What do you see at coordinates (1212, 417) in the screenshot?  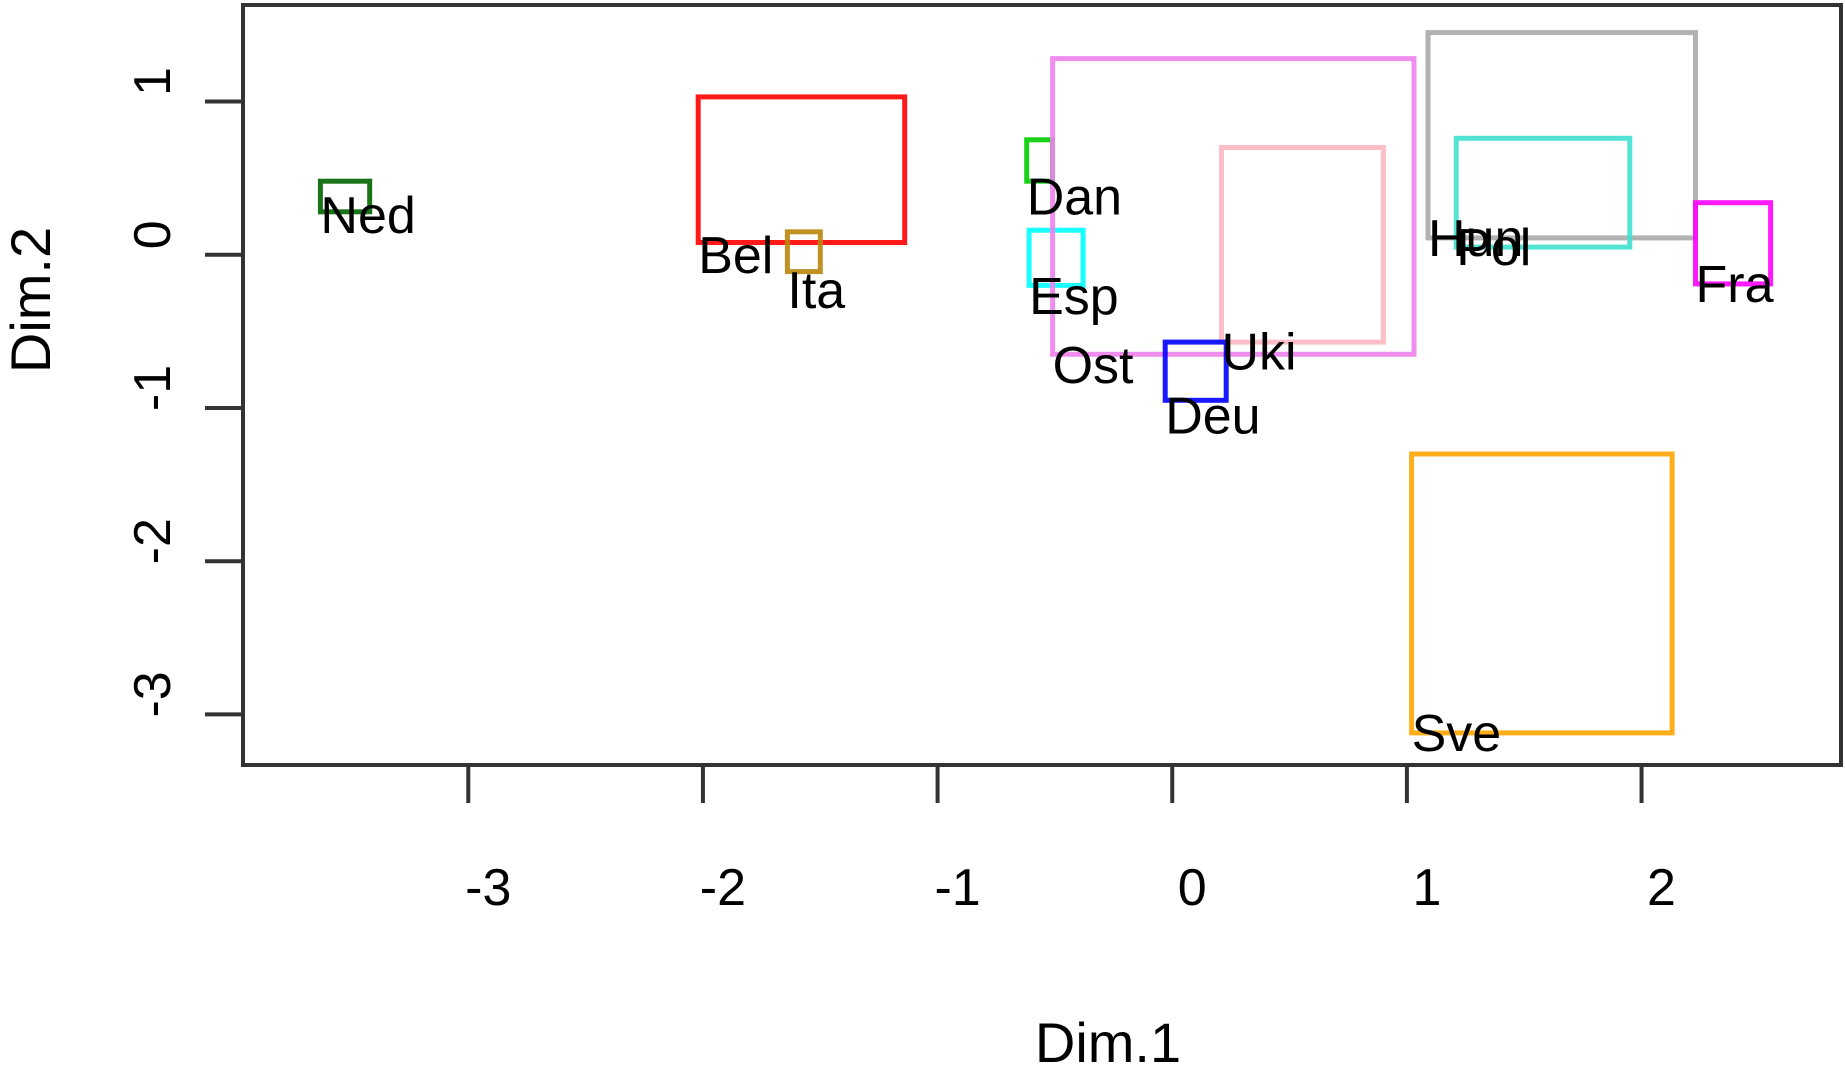 I see `point-label-deu: Deu` at bounding box center [1212, 417].